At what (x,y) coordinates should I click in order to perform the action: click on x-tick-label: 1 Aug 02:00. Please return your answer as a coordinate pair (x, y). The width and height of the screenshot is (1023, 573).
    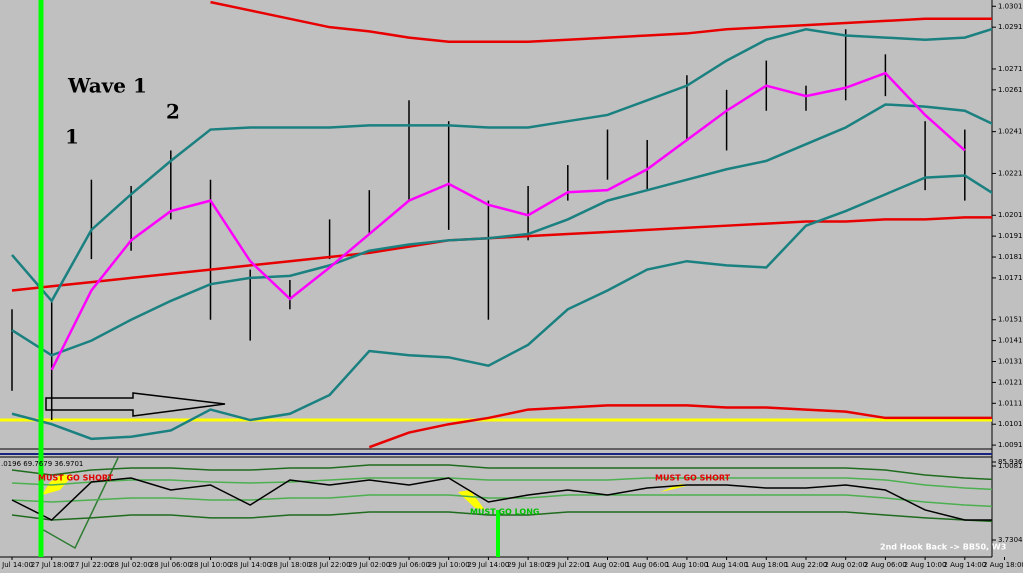
    Looking at the image, I should click on (607, 565).